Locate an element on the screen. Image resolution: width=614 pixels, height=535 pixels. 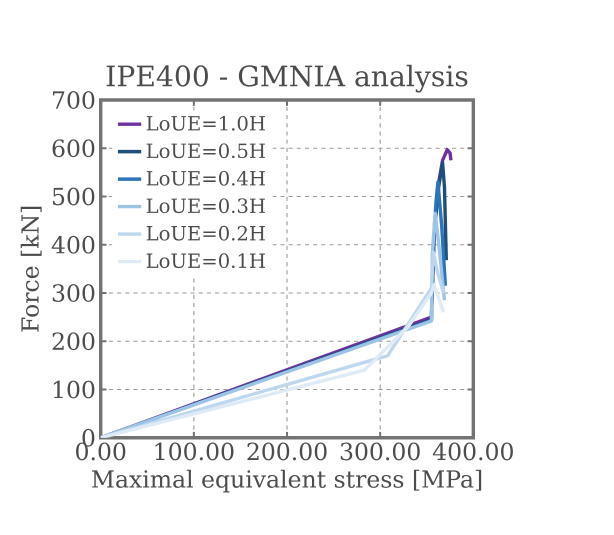
y-tick-label: 700 is located at coordinates (73, 100).